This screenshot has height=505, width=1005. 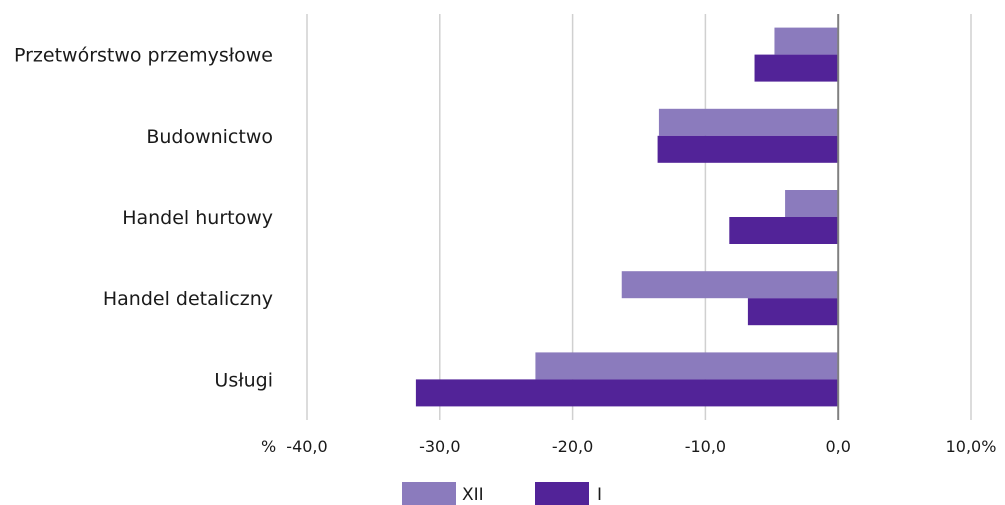 What do you see at coordinates (502, 493) in the screenshot?
I see `legend: XII I` at bounding box center [502, 493].